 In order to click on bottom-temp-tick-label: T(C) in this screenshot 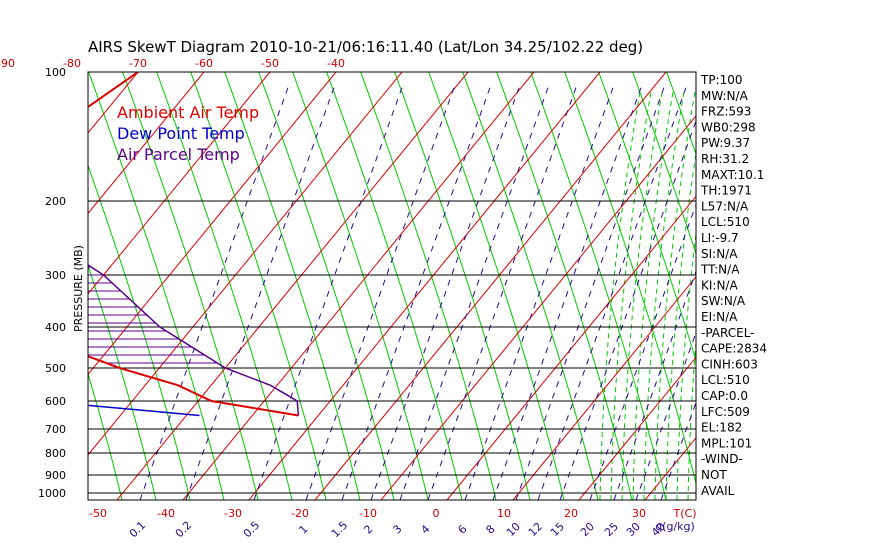, I will do `click(685, 513)`.